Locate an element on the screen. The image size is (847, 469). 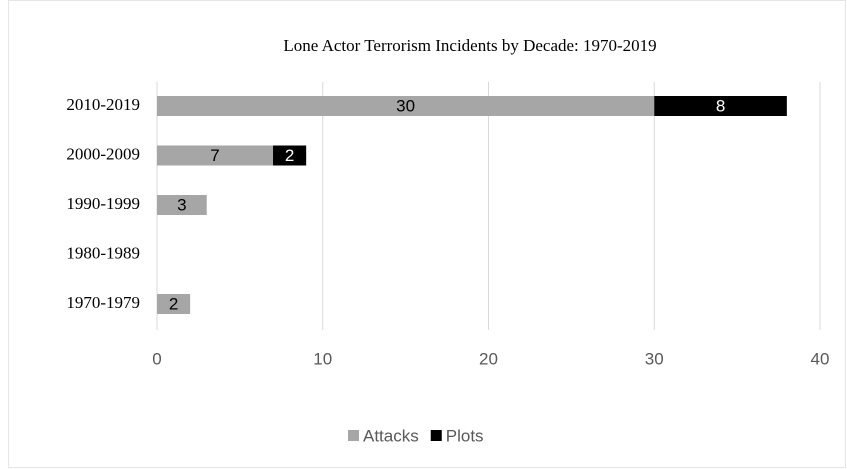
legend-label: Attacks is located at coordinates (391, 435).